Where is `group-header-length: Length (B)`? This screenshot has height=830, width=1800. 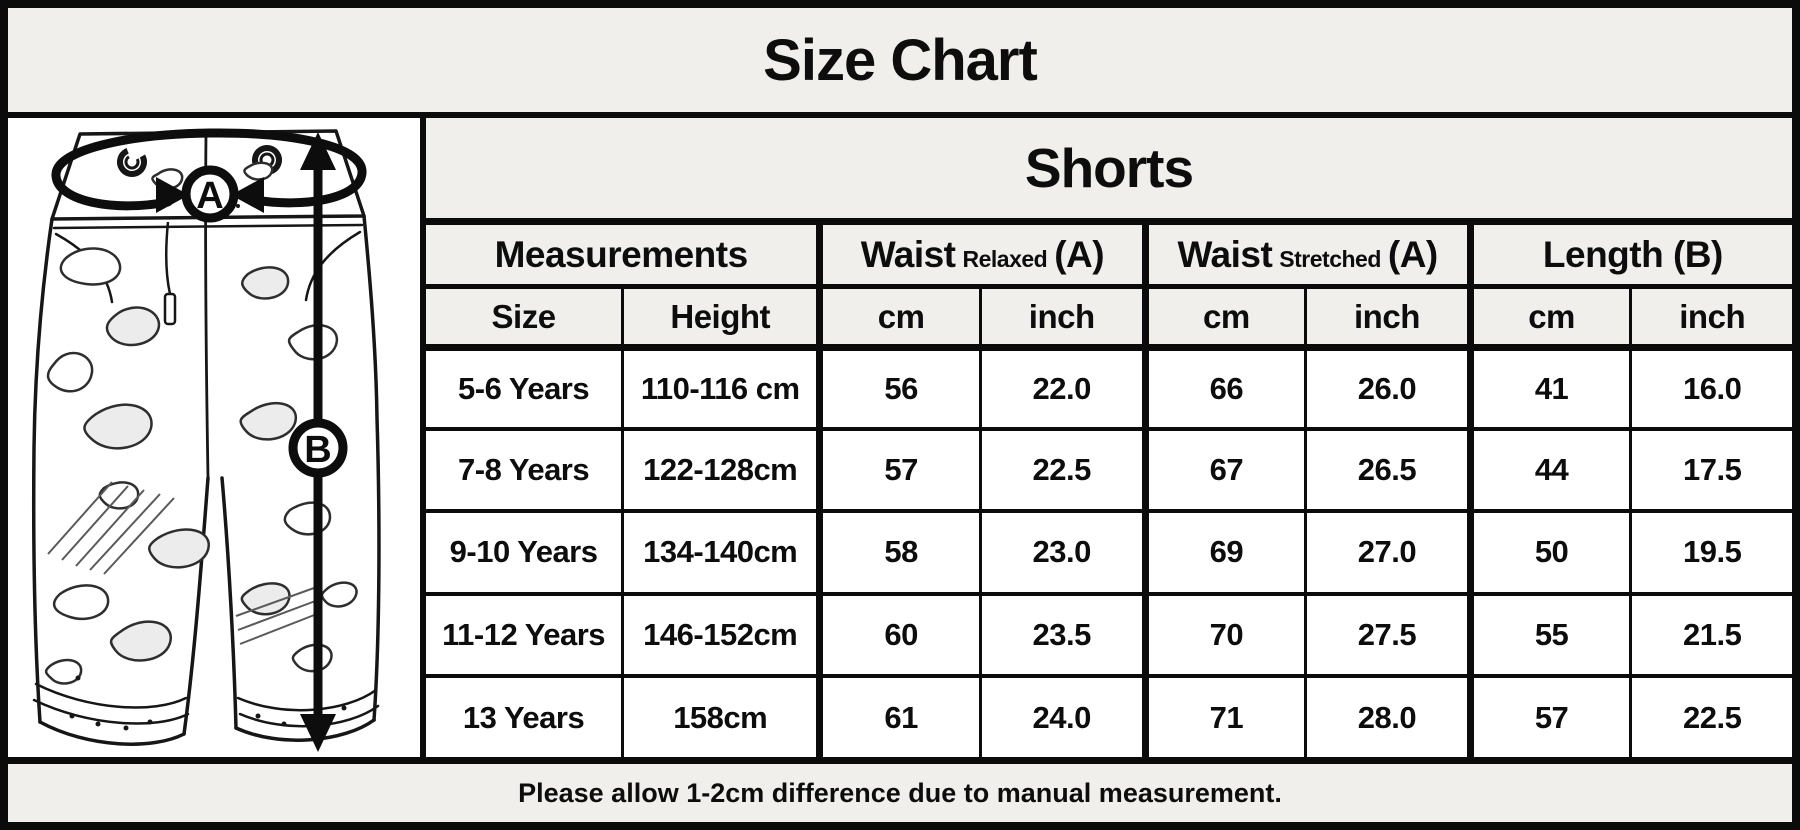 group-header-length: Length (B) is located at coordinates (1629, 251).